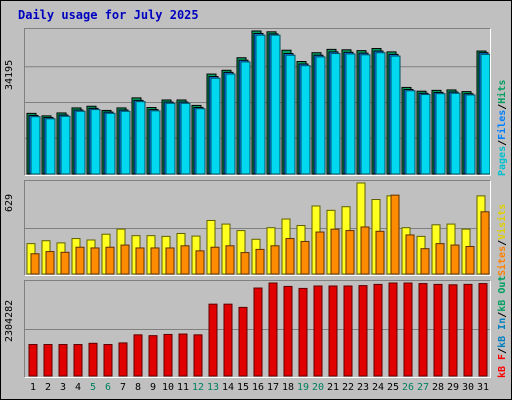 Image resolution: width=512 pixels, height=400 pixels. Describe the element at coordinates (502, 293) in the screenshot. I see `legend-kbout: kB Out` at that location.